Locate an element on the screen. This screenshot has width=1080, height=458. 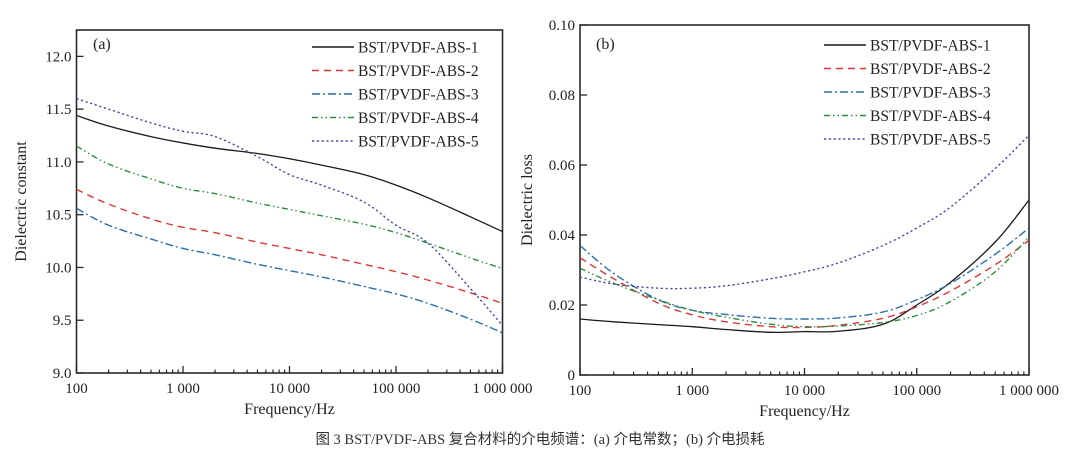
y-tick-label: 0.10 is located at coordinates (562, 26).